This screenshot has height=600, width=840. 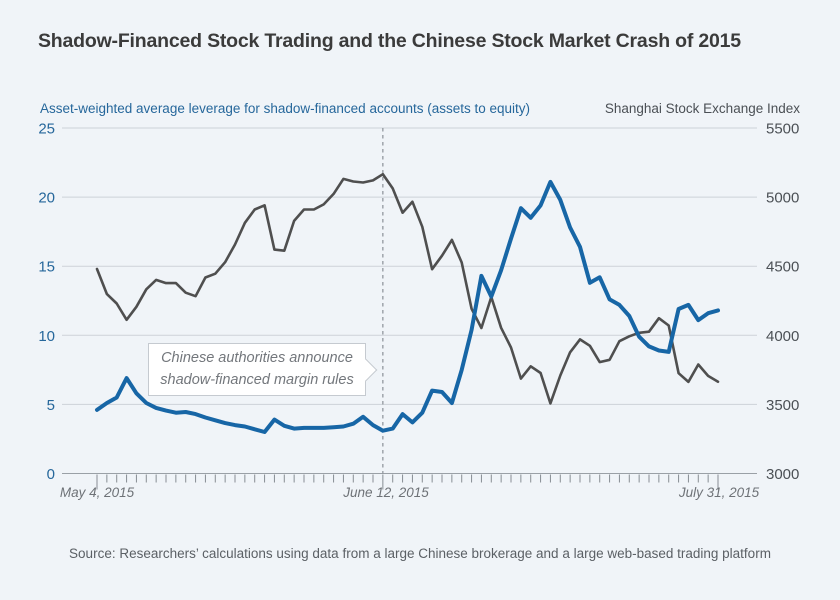 What do you see at coordinates (702, 108) in the screenshot?
I see `right-axis-title: Shanghai Stock Exchange Index` at bounding box center [702, 108].